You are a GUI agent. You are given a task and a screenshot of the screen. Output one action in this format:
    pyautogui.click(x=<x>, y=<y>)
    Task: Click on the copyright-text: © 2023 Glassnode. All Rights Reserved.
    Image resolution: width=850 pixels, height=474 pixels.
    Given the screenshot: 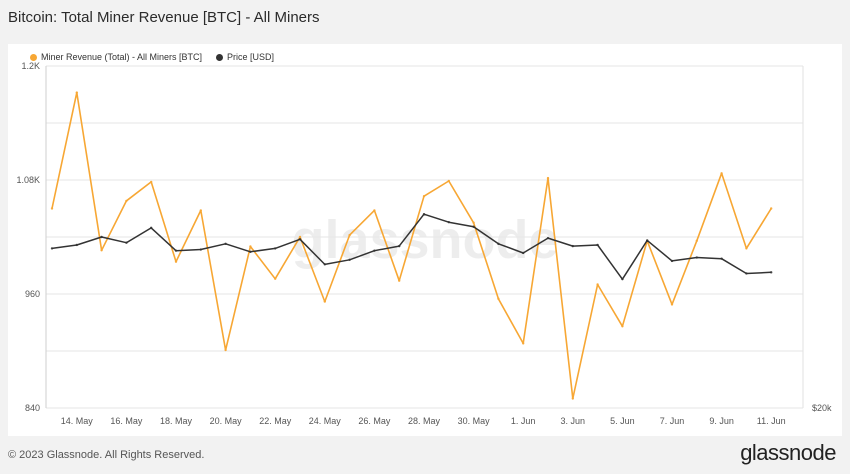 What is the action you would take?
    pyautogui.click(x=106, y=455)
    